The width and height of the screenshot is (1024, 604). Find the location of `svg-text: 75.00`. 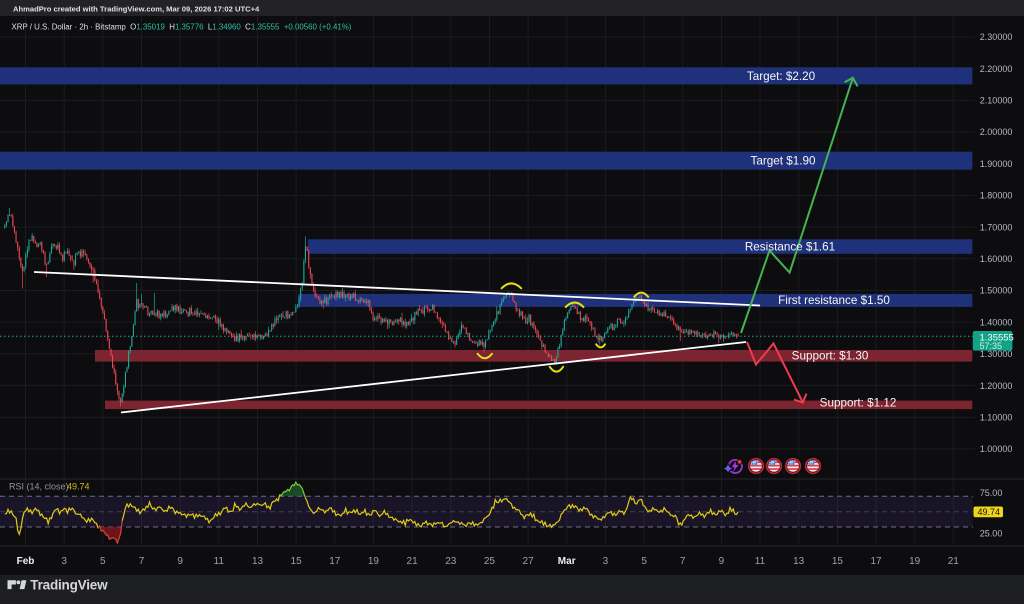

svg-text: 75.00 is located at coordinates (991, 493).